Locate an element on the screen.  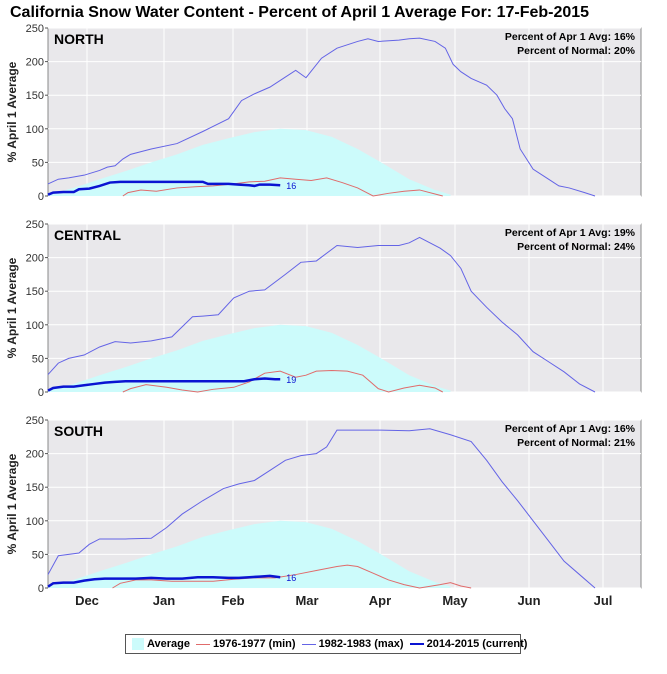
legend-label: 1982-1983 (max) is located at coordinates (361, 644).